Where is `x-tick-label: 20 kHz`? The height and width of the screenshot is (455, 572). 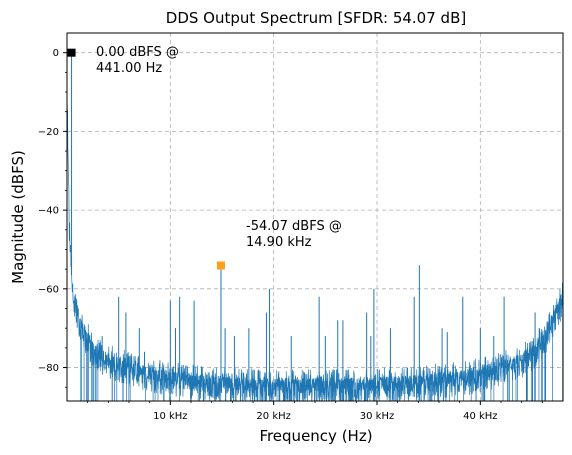 x-tick-label: 20 kHz is located at coordinates (273, 416).